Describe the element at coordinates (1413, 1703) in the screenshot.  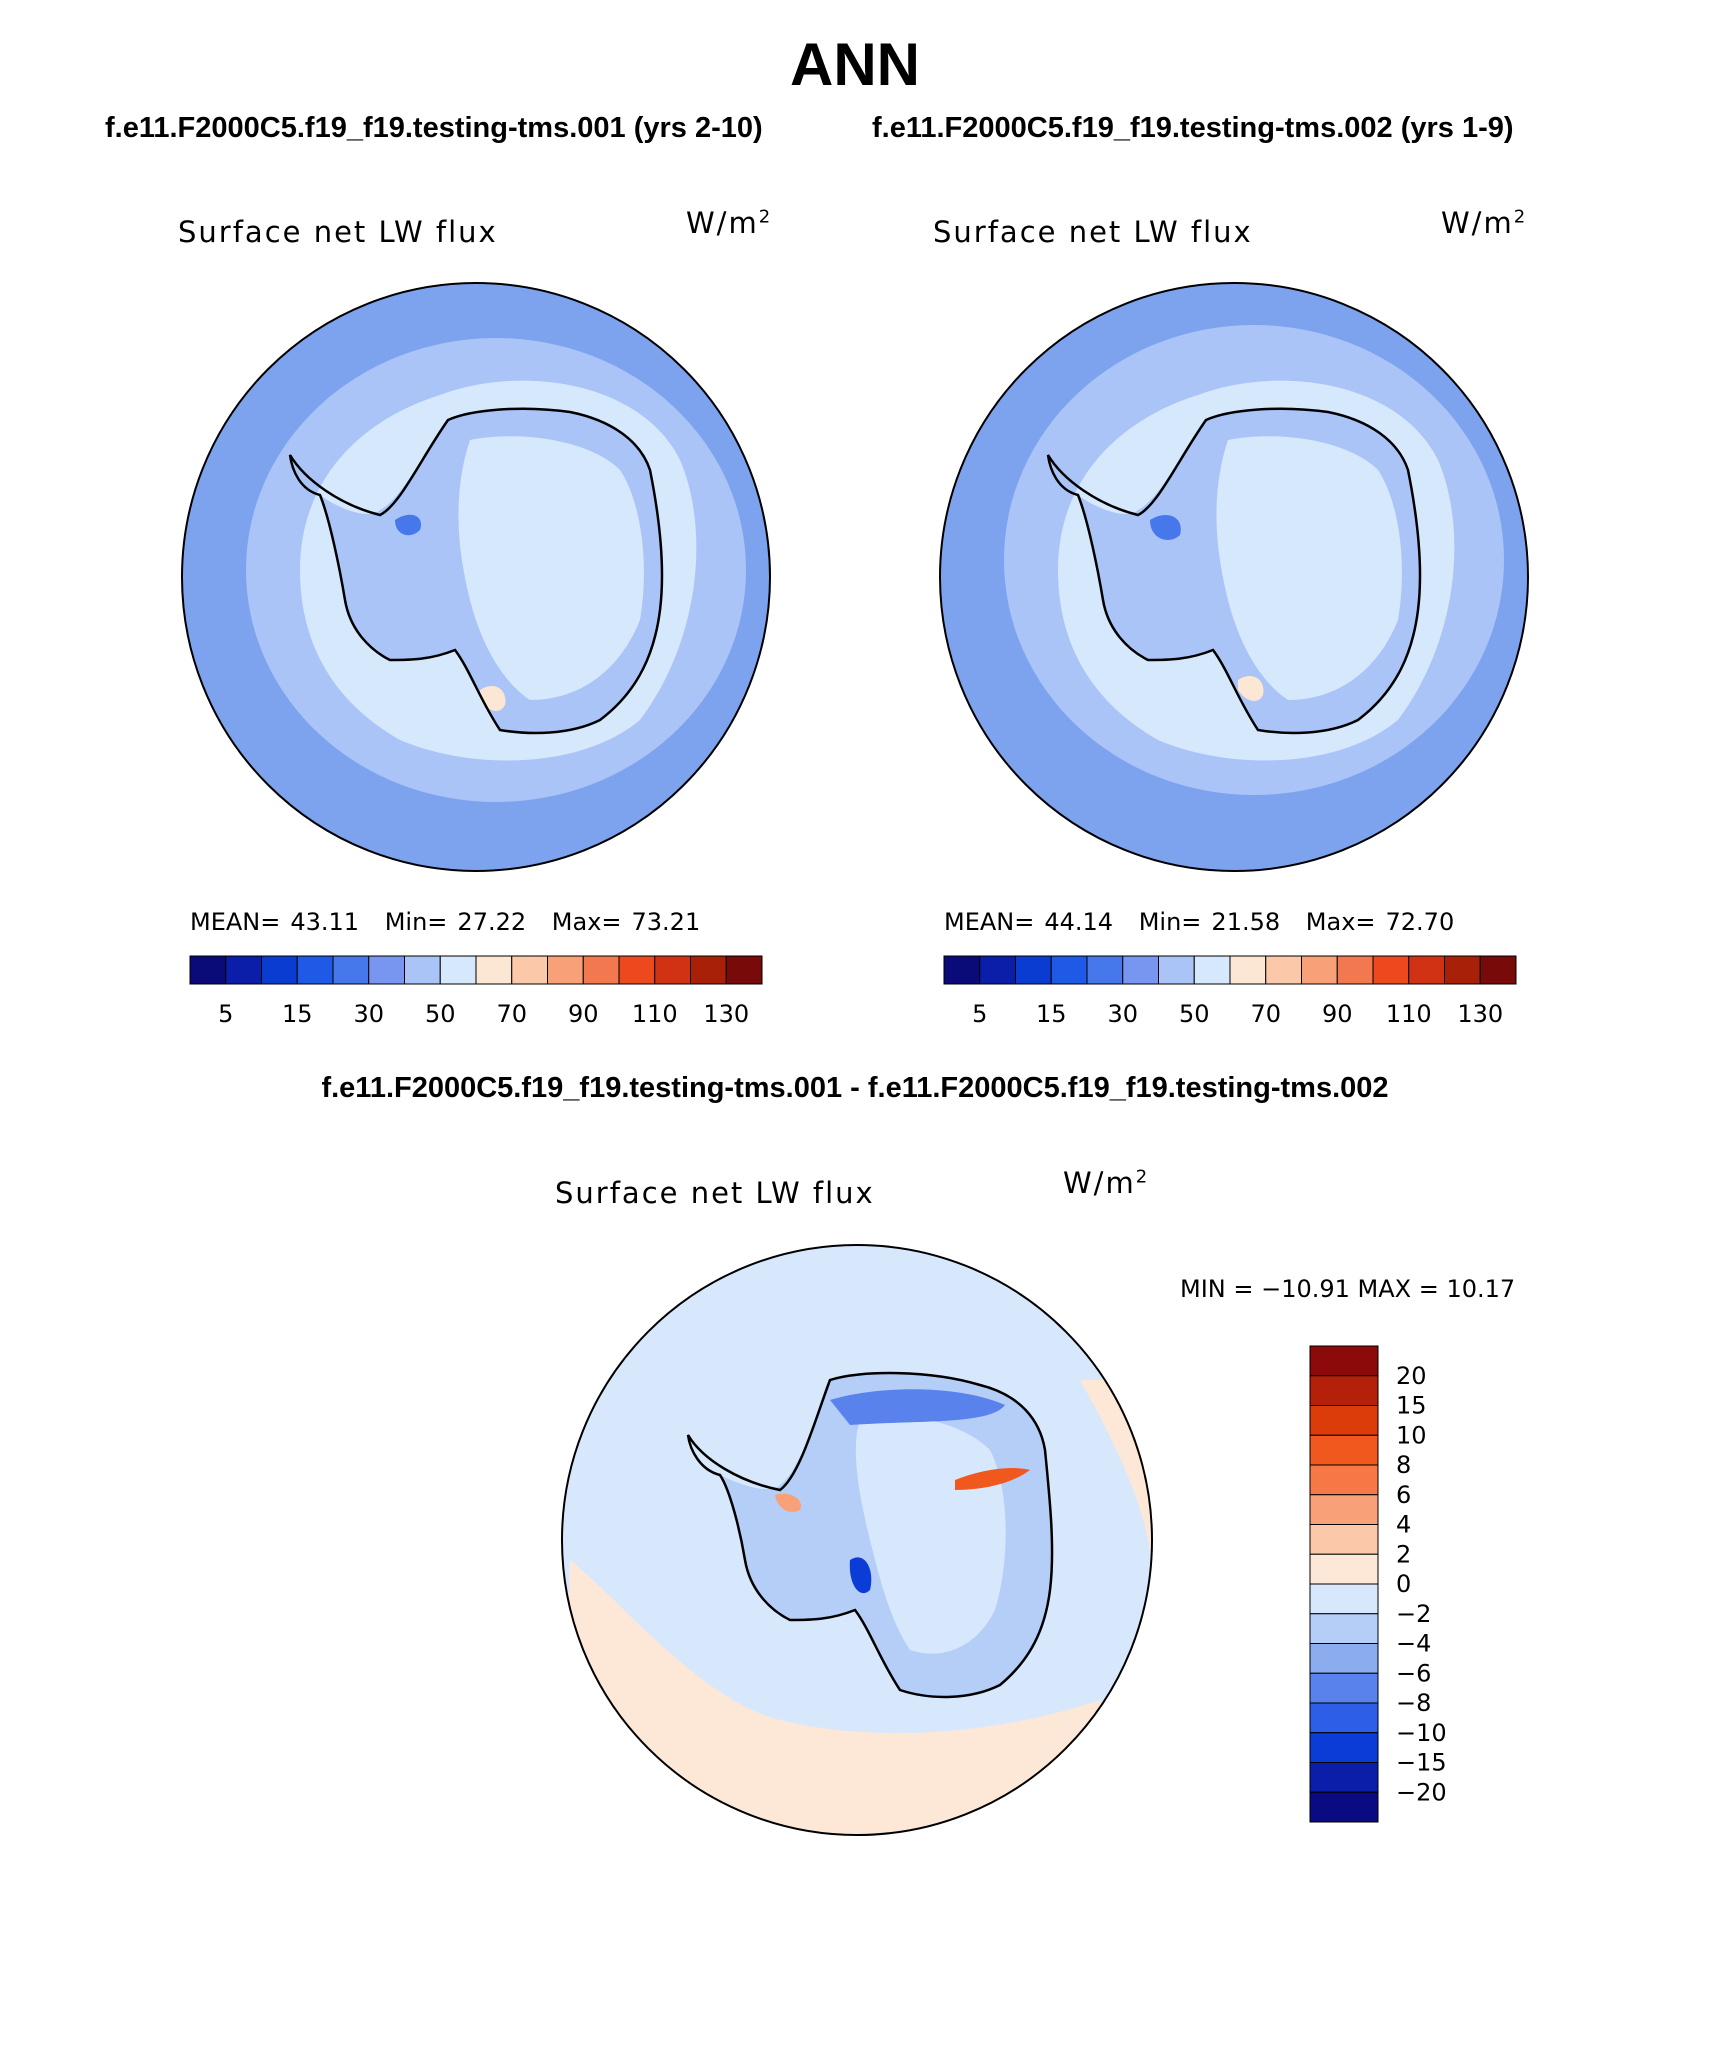
I see `colorbar3-tick-label: −8` at that location.